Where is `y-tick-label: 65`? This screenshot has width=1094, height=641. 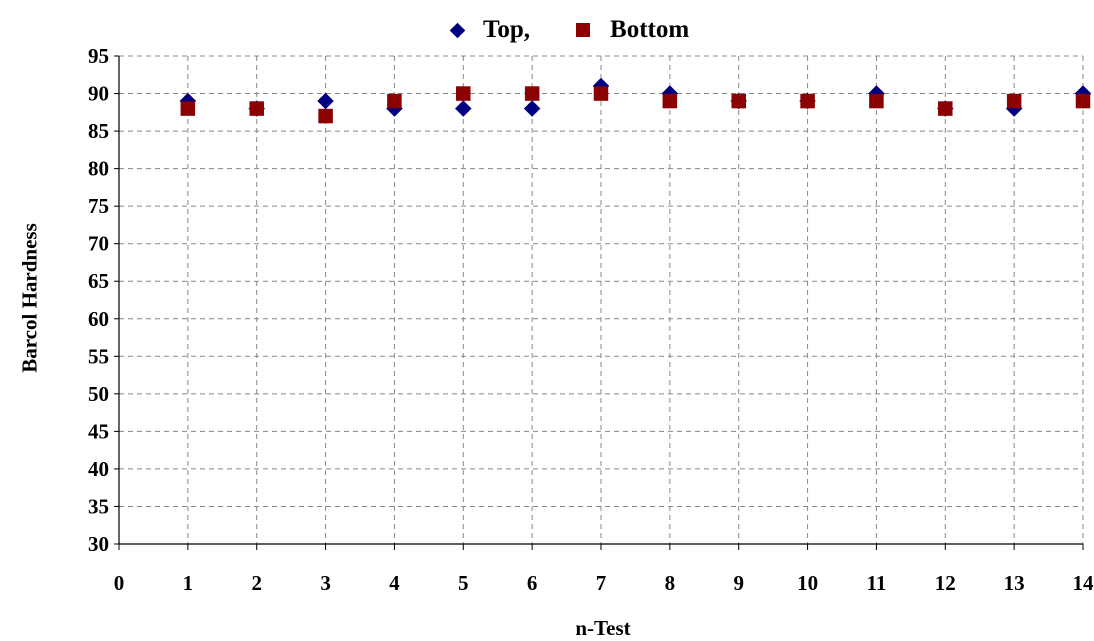
y-tick-label: 65 is located at coordinates (98, 281).